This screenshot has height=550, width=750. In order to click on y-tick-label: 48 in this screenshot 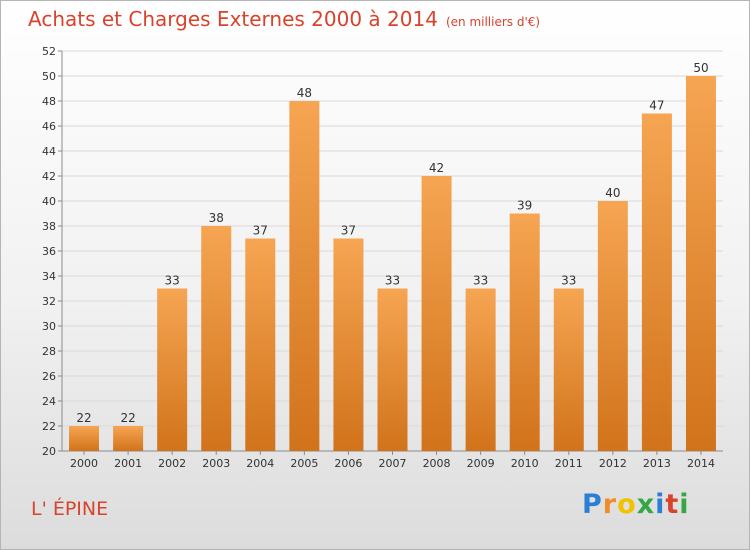, I will do `click(49, 101)`.